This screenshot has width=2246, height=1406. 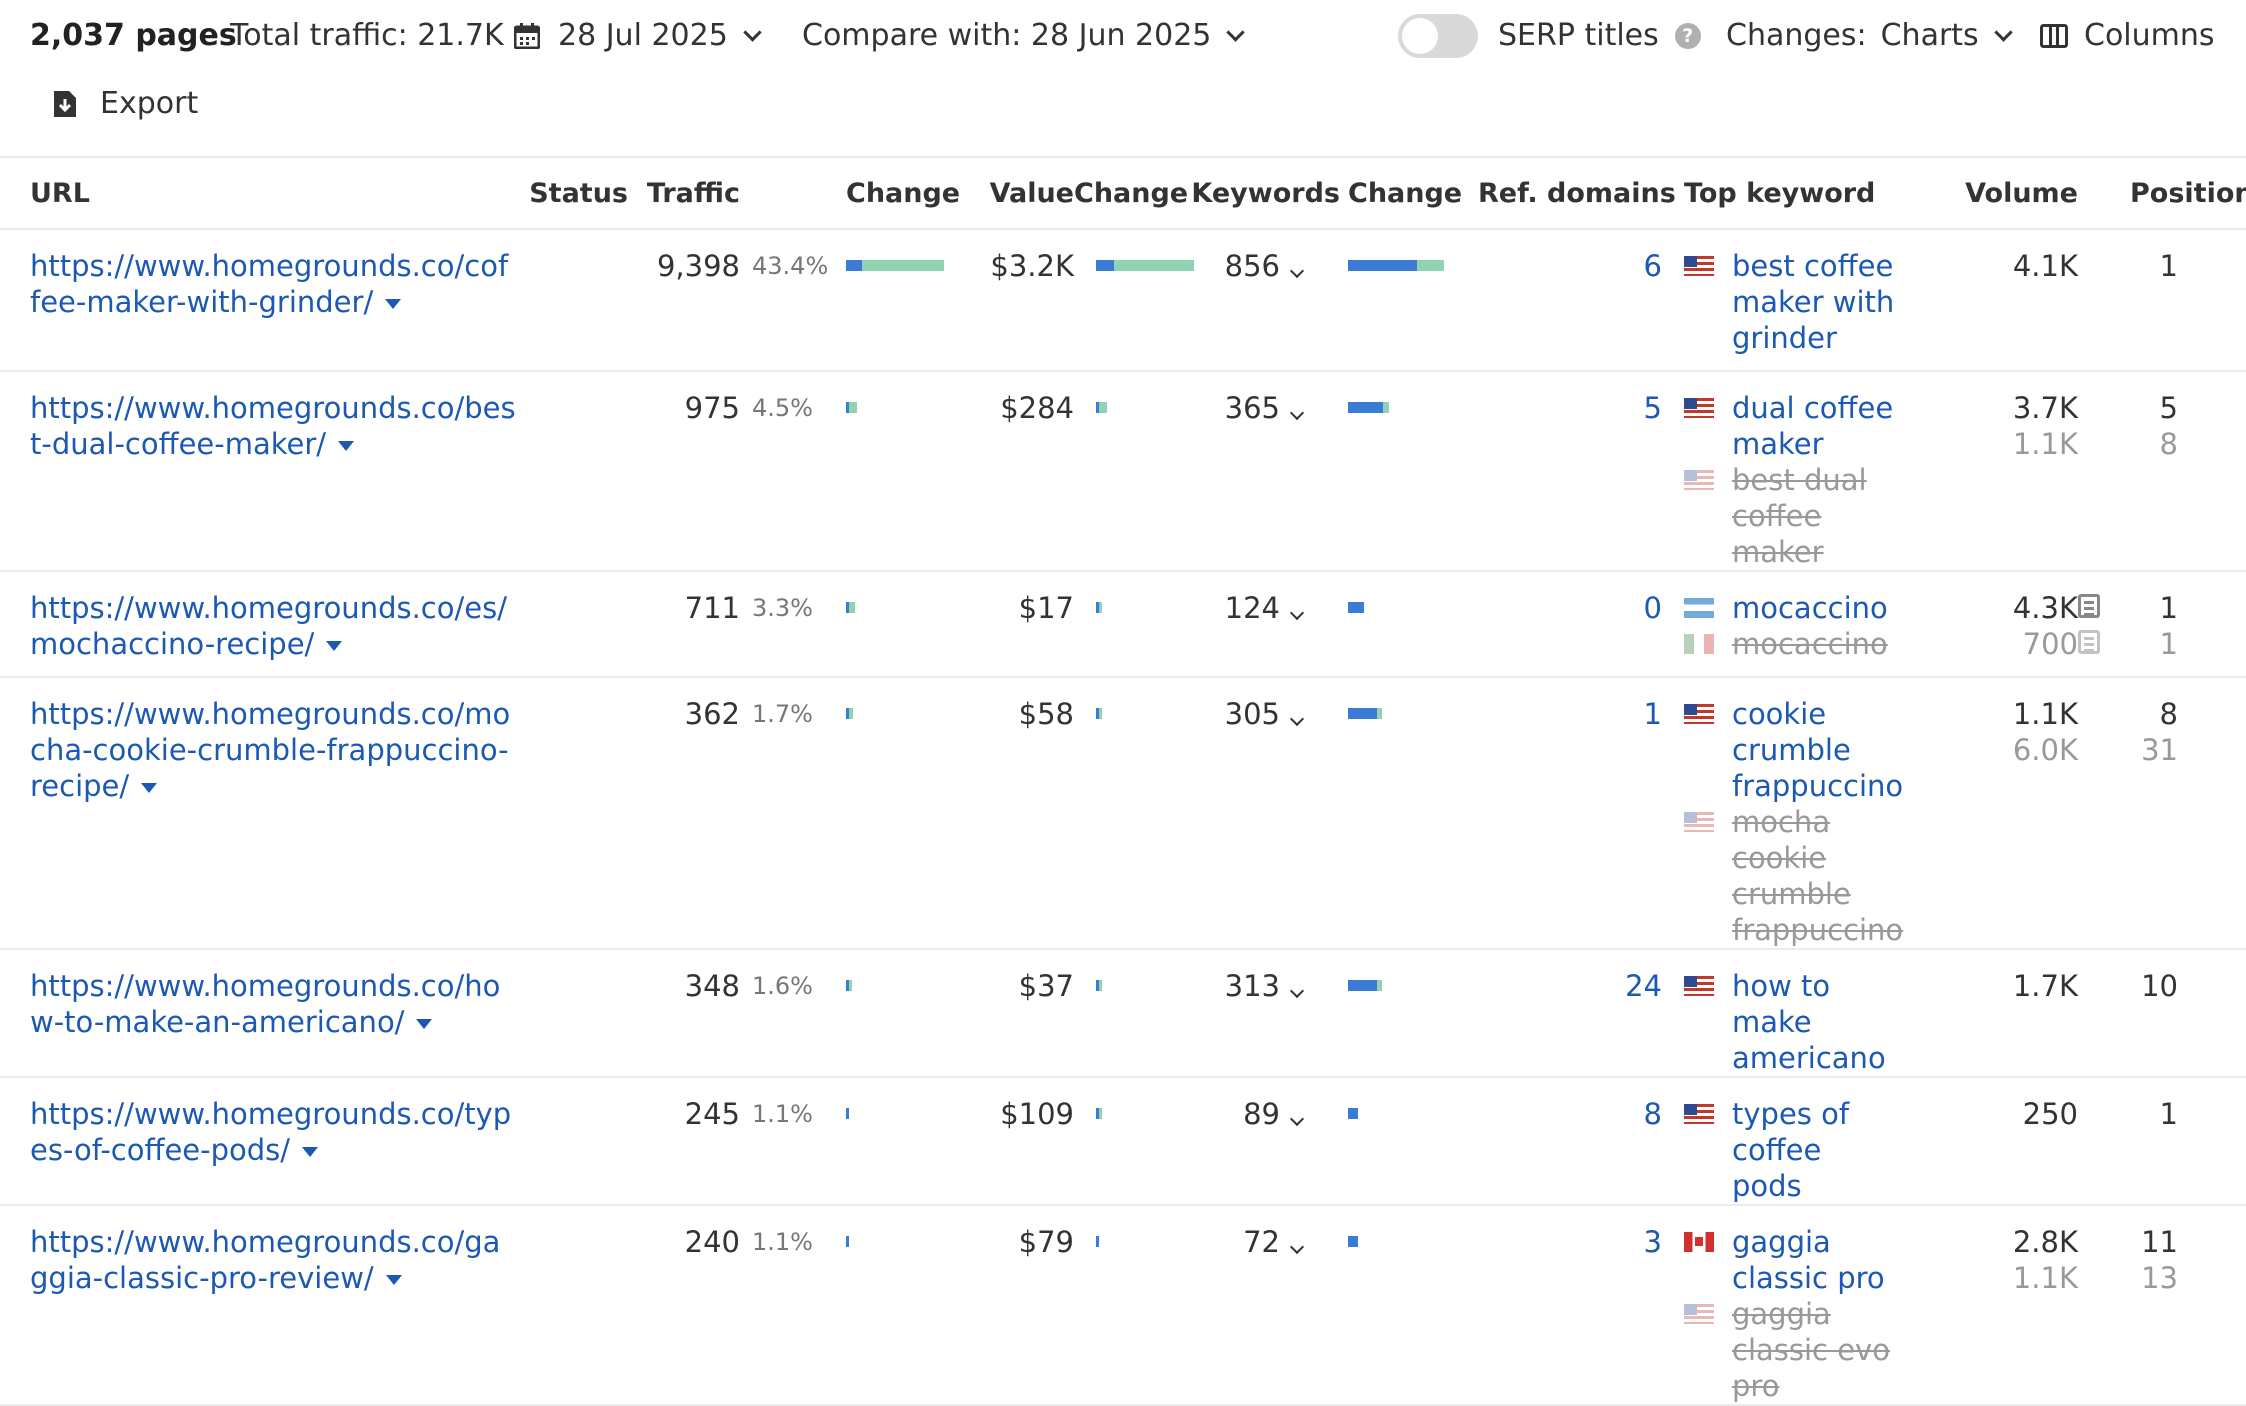 What do you see at coordinates (1252, 986) in the screenshot?
I see `keywords-count: 313` at bounding box center [1252, 986].